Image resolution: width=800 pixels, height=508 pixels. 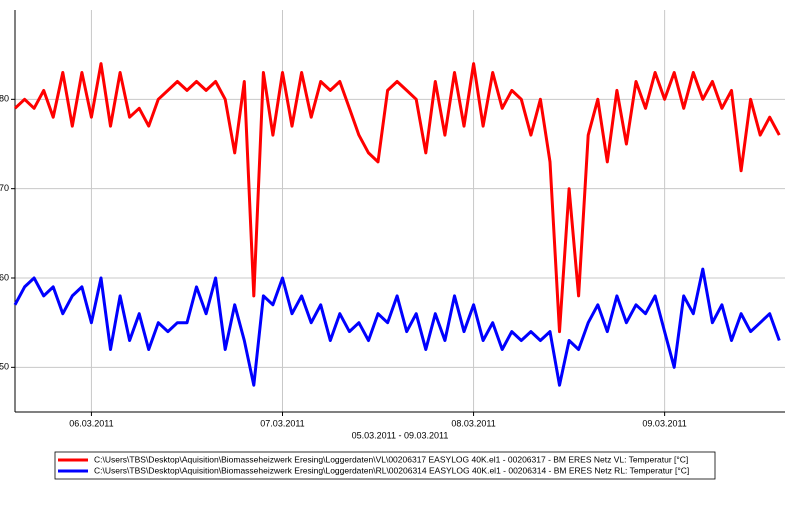 I want to click on legend-box, so click(x=385, y=465).